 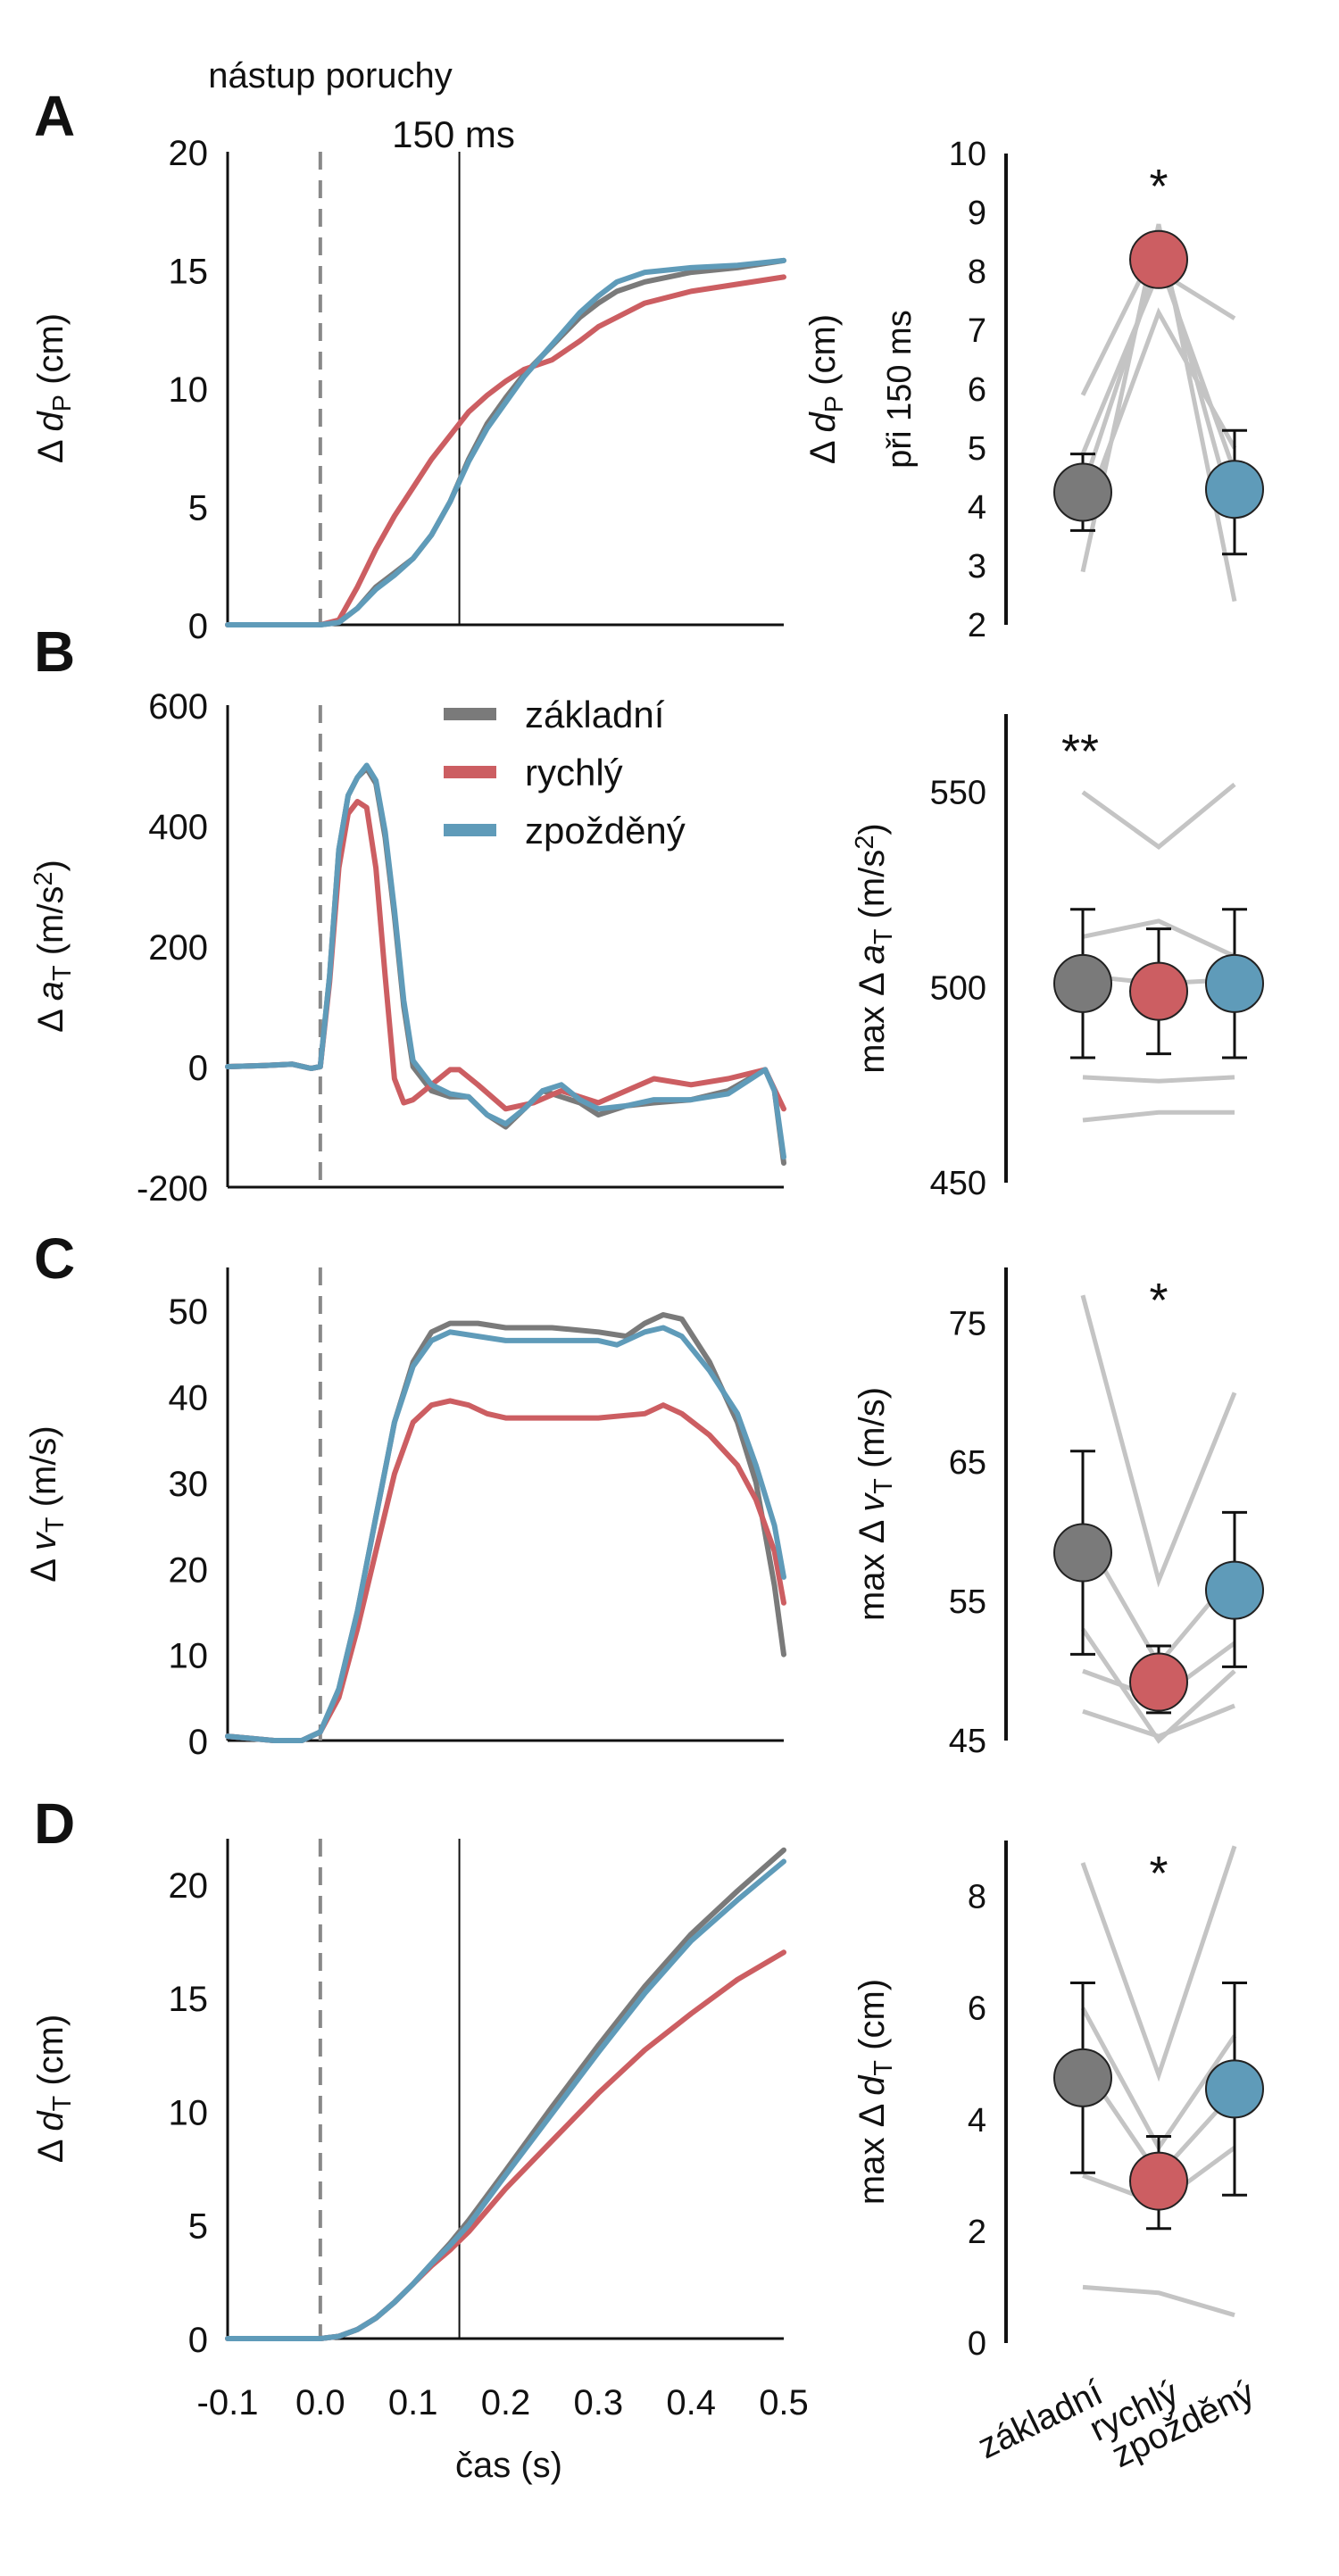 I want to click on y-tick-label: 6, so click(x=977, y=2009).